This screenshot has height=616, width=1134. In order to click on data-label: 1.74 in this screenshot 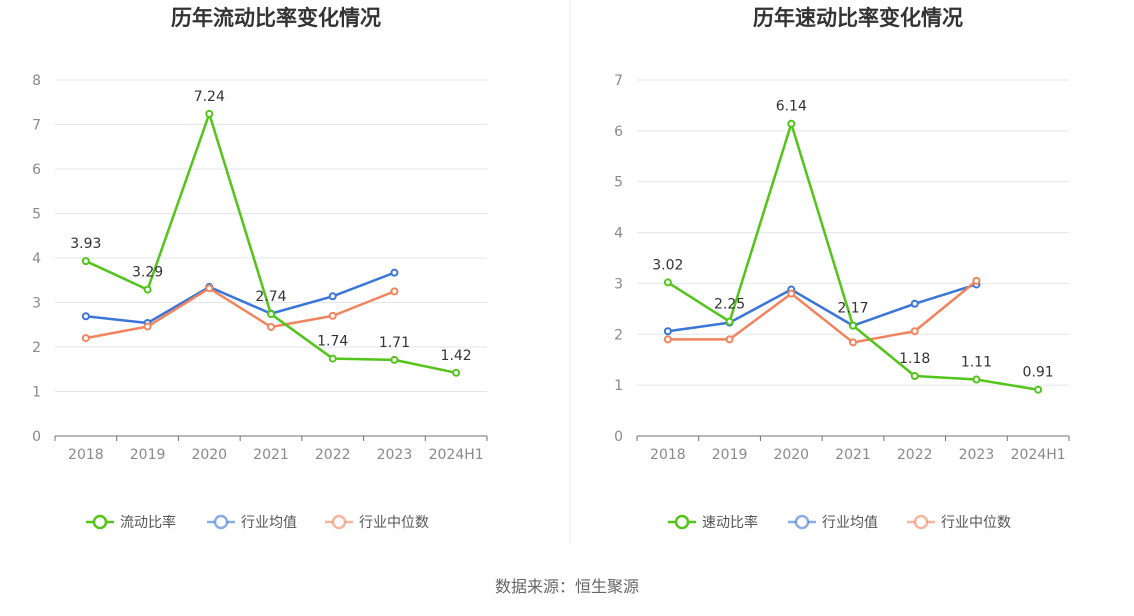, I will do `click(332, 342)`.